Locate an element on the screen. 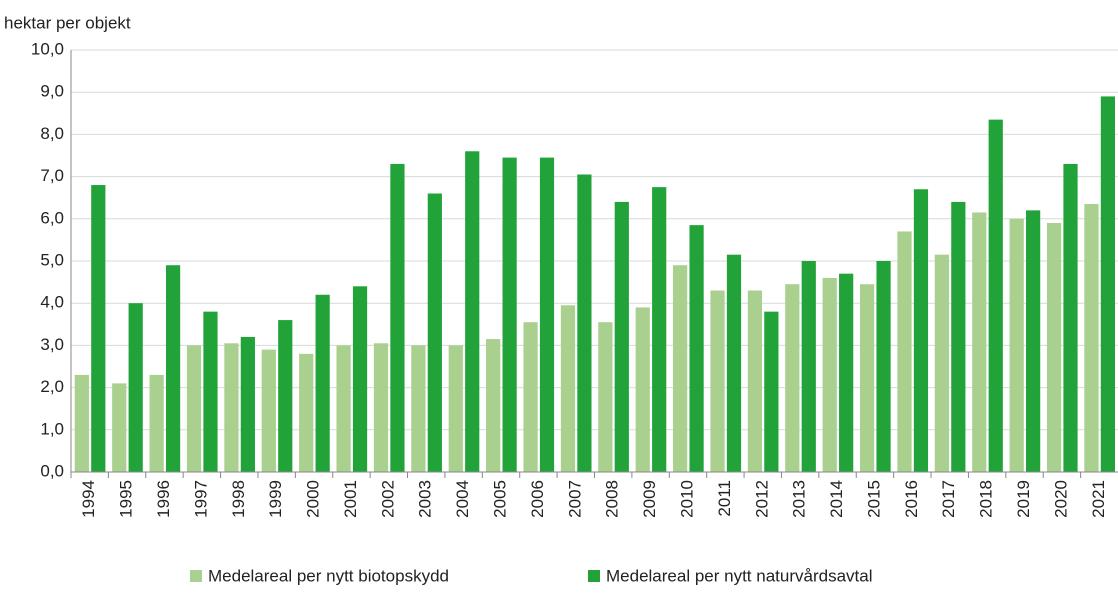 The width and height of the screenshot is (1118, 594). x-tick-label: 2020 is located at coordinates (1060, 499).